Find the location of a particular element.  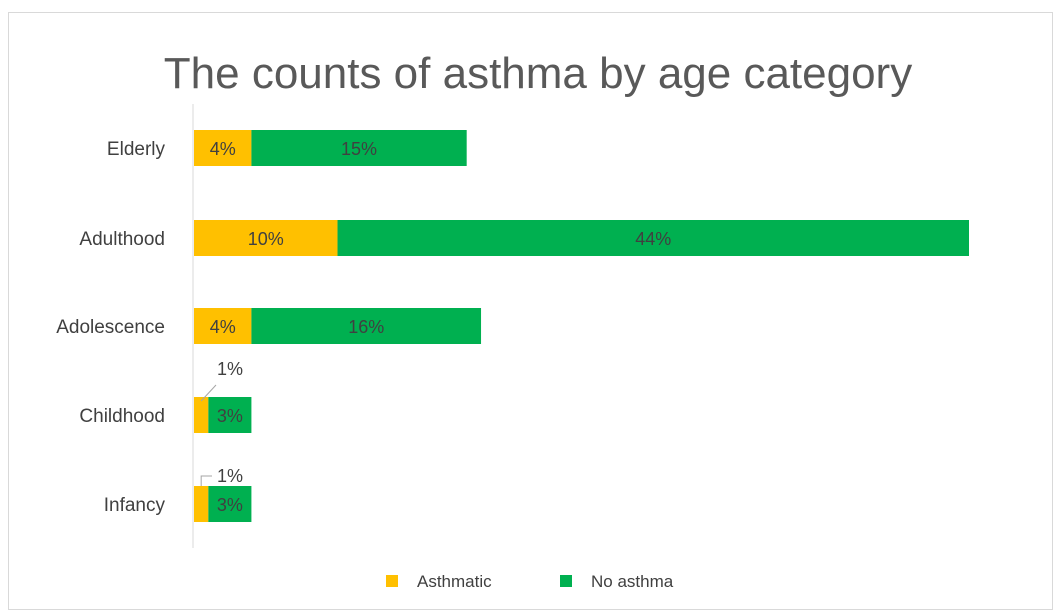

bar-asthmatic-adulthood is located at coordinates (266, 238).